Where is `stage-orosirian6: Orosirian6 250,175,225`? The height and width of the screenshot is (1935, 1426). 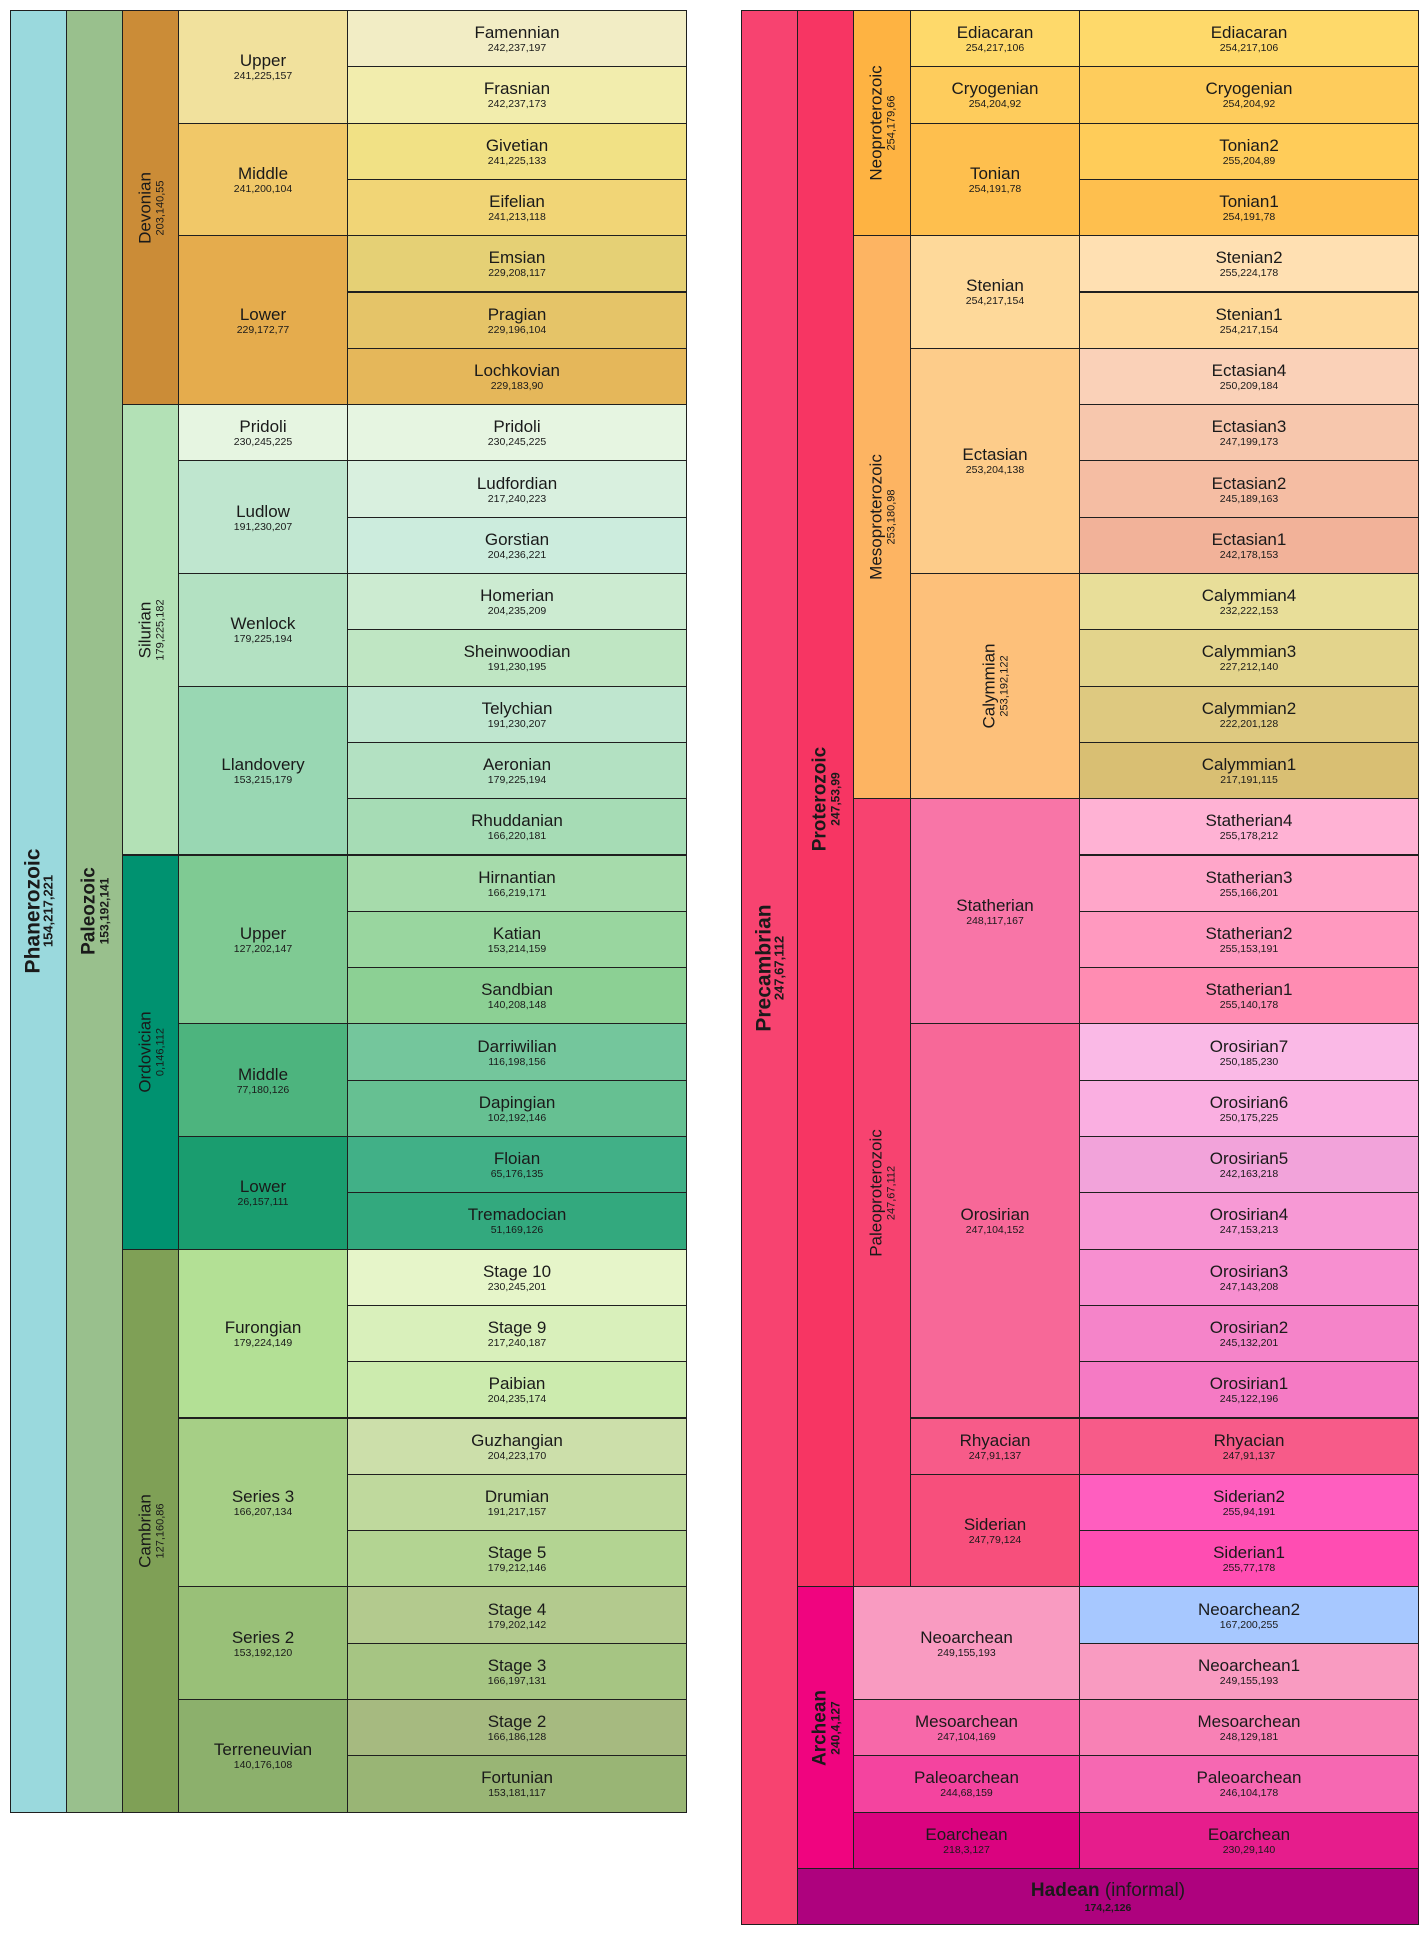
stage-orosirian6: Orosirian6 250,175,225 is located at coordinates (1249, 1108).